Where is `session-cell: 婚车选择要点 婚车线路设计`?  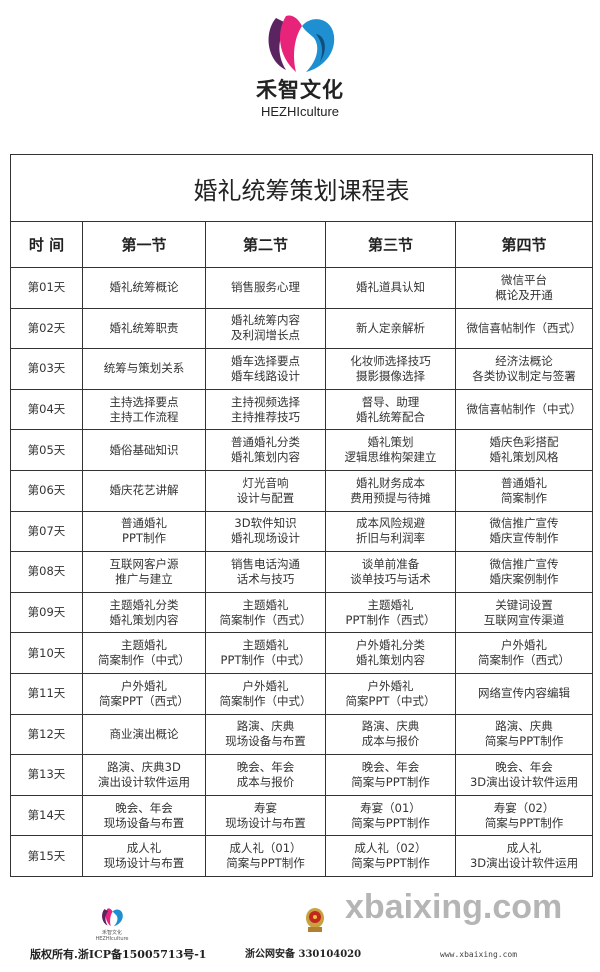 session-cell: 婚车选择要点 婚车线路设计 is located at coordinates (265, 369).